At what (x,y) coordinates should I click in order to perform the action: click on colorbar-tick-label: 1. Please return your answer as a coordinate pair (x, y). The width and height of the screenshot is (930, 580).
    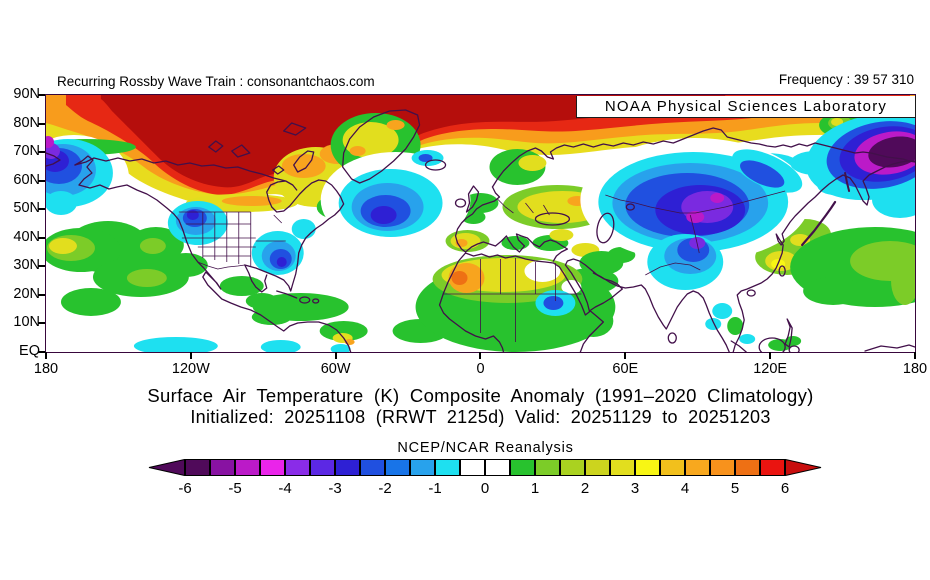
    Looking at the image, I should click on (535, 488).